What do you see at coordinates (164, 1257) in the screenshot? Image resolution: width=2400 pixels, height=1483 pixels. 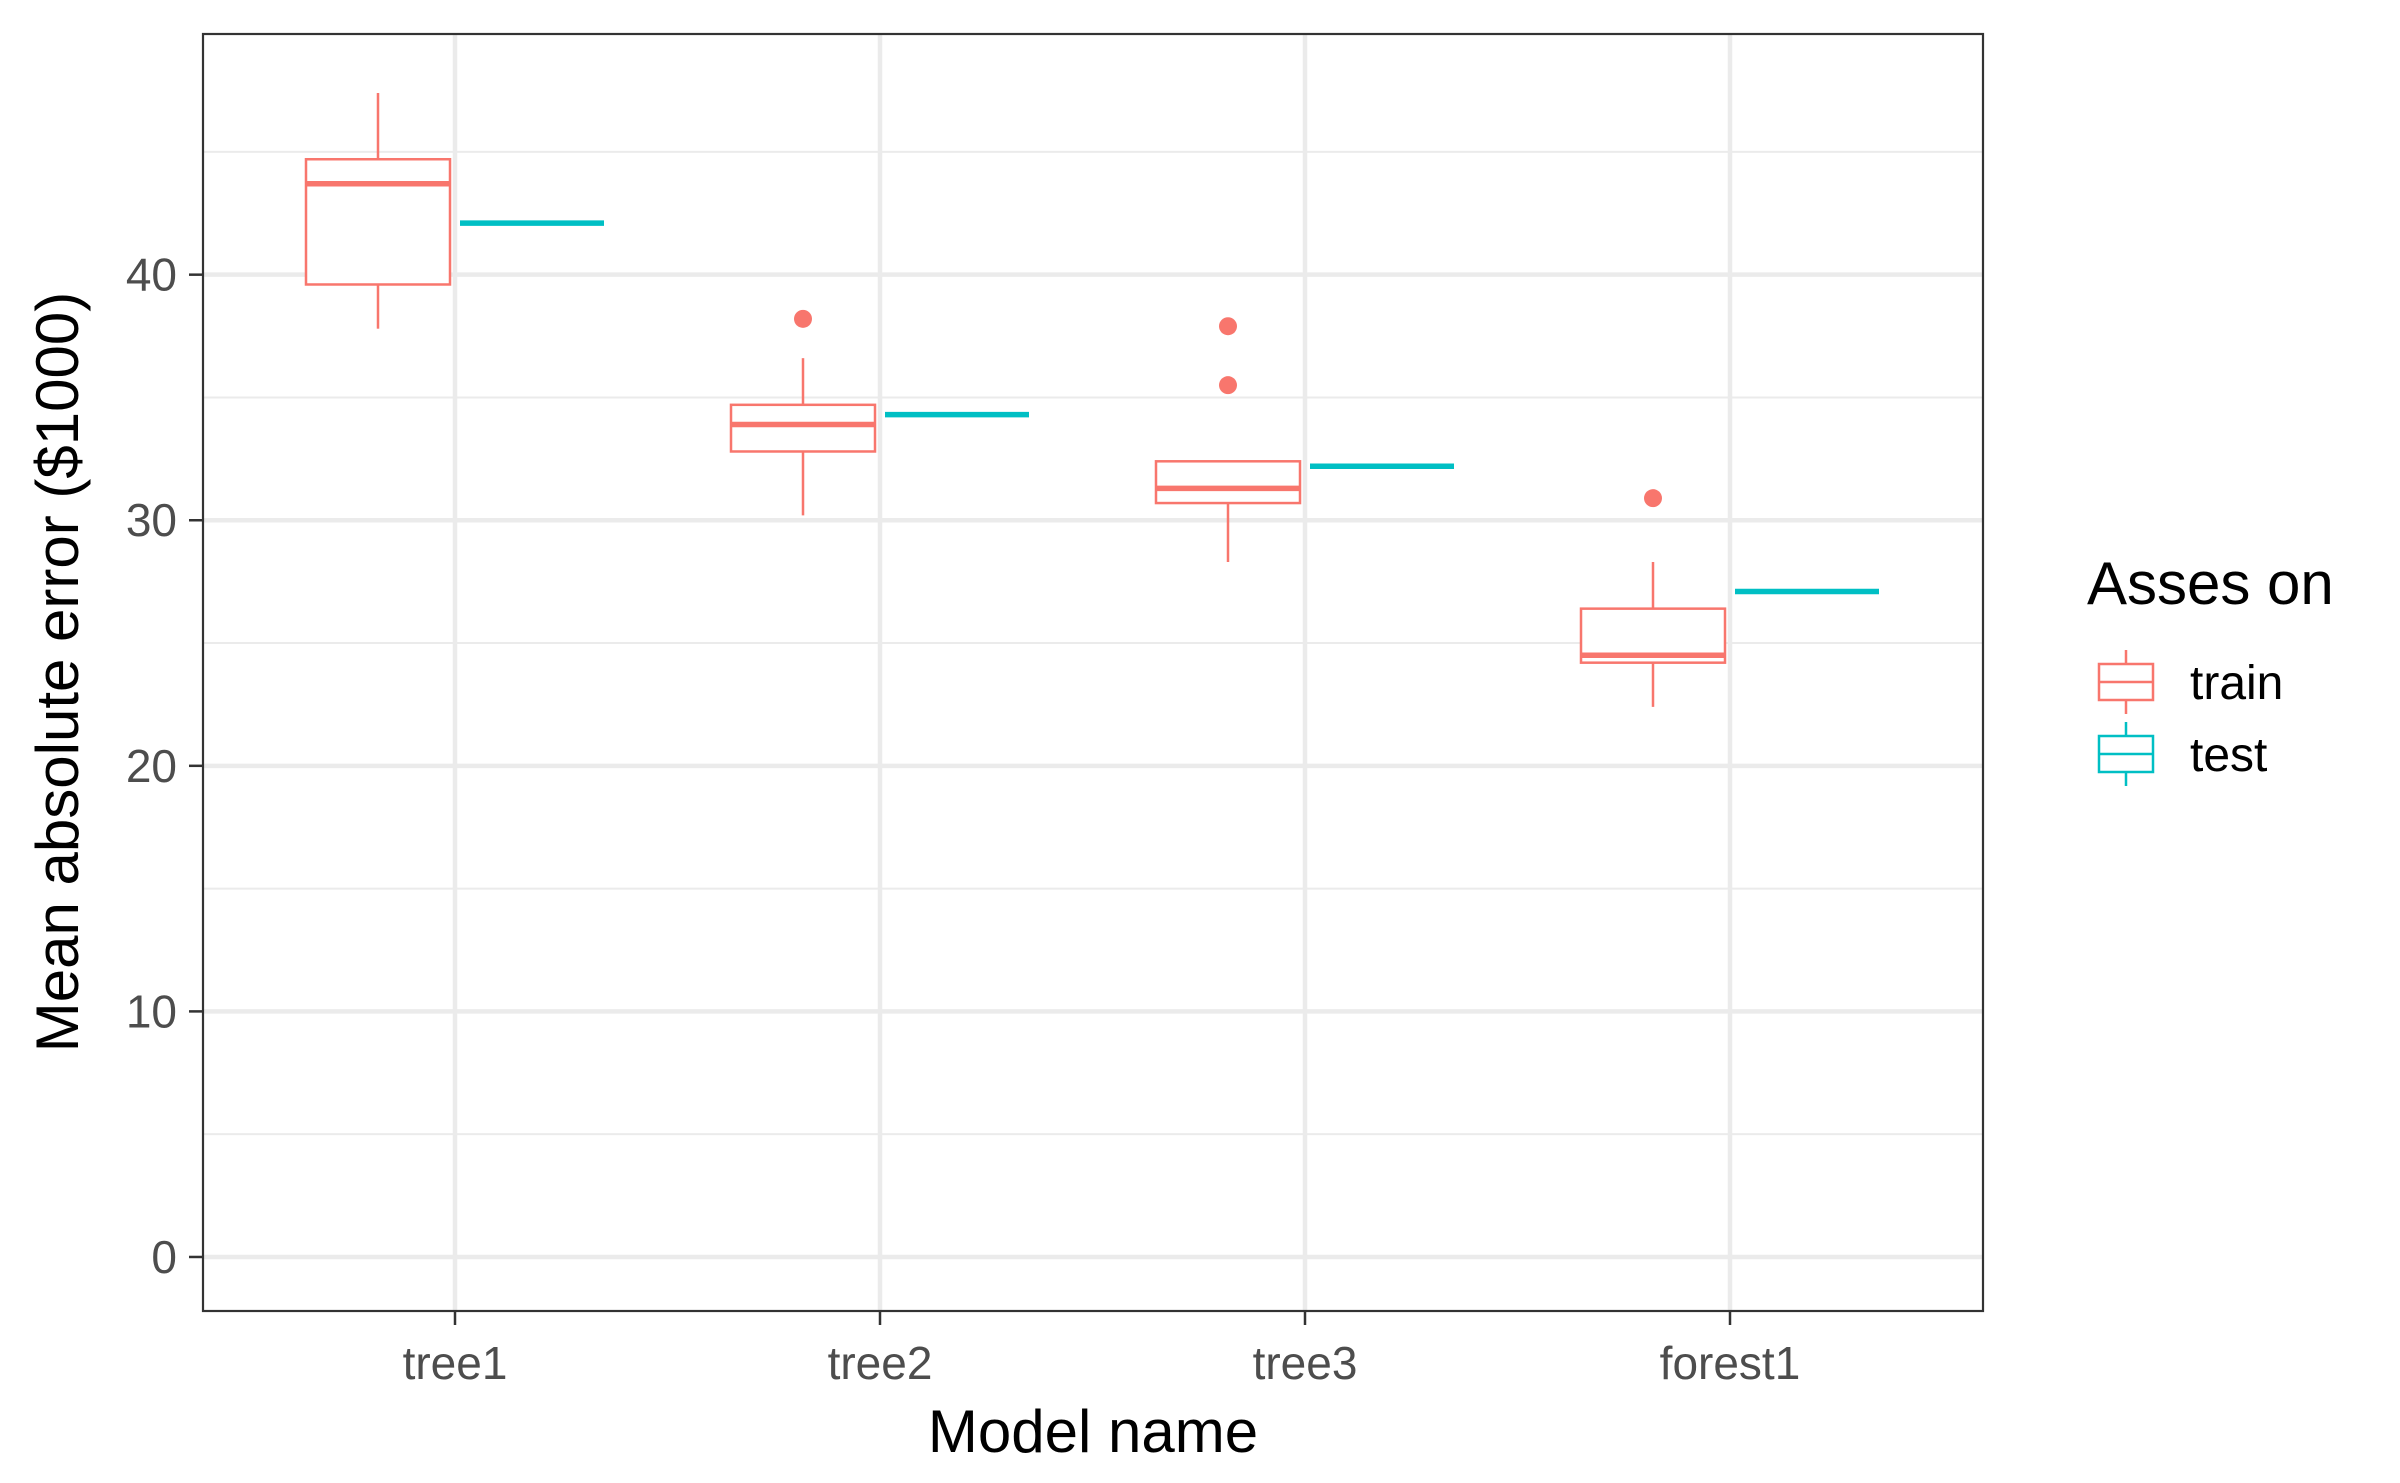 I see `y-tick-label: 0` at bounding box center [164, 1257].